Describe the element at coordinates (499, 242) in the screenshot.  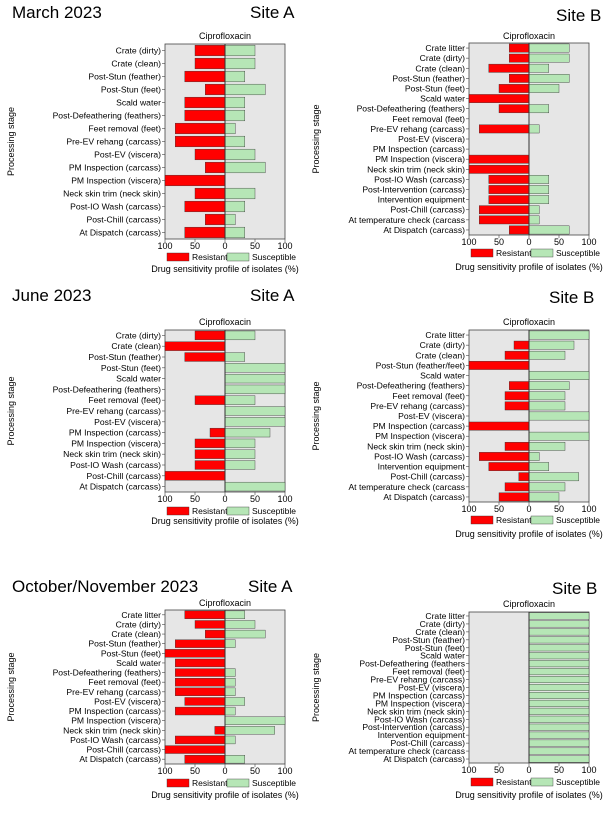
I see `x-tick-label: 50` at that location.